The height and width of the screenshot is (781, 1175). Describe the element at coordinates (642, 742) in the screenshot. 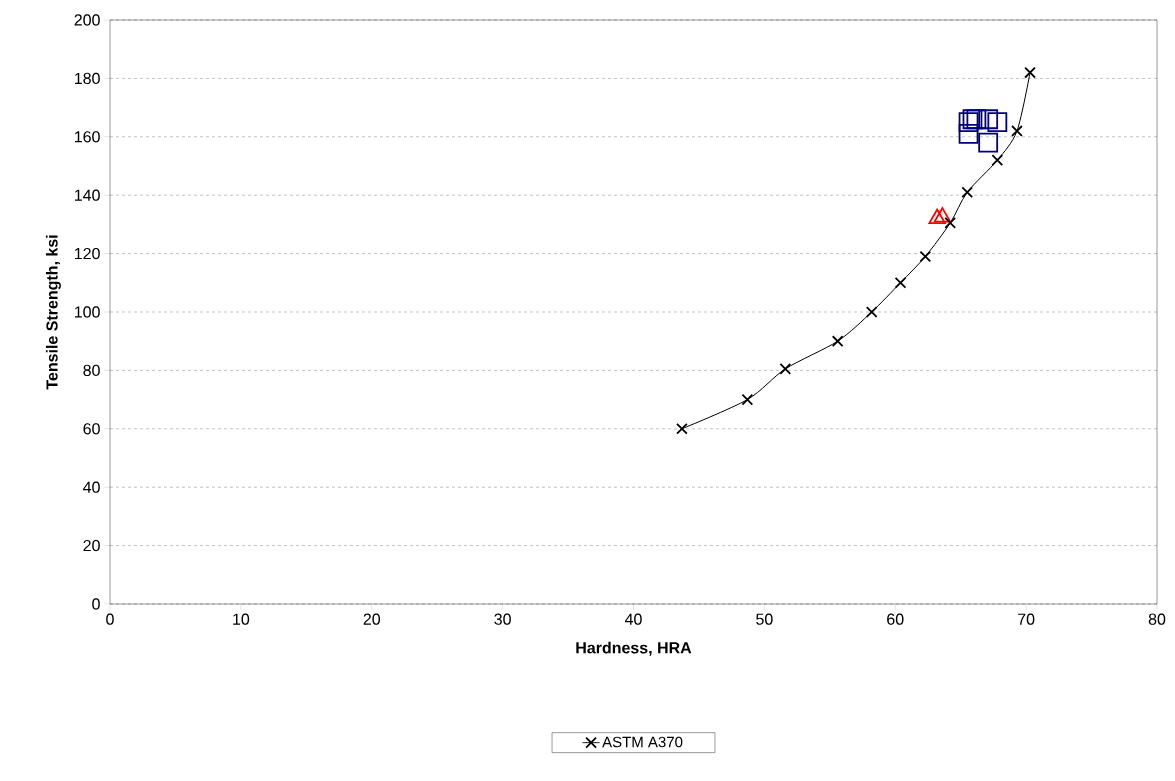

I see `legend-label: ASTM A370` at that location.